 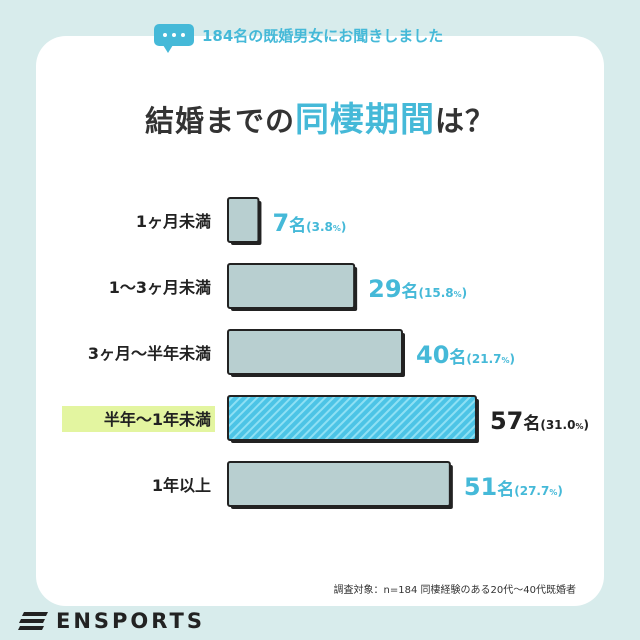 What do you see at coordinates (323, 36) in the screenshot?
I see `survey-label: 184名の既婚男女にお聞きしました` at bounding box center [323, 36].